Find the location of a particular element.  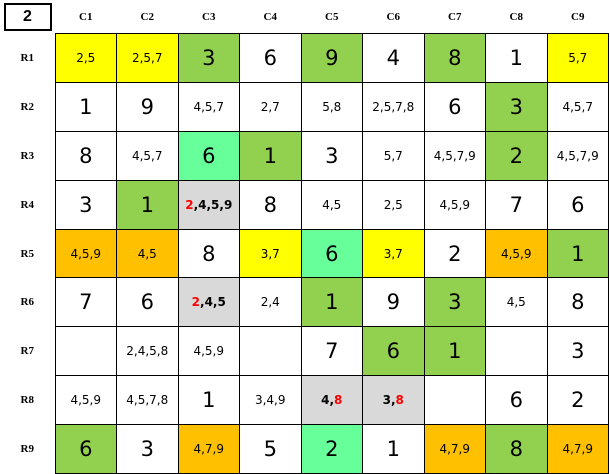

cell: 3,4,9 is located at coordinates (270, 400).